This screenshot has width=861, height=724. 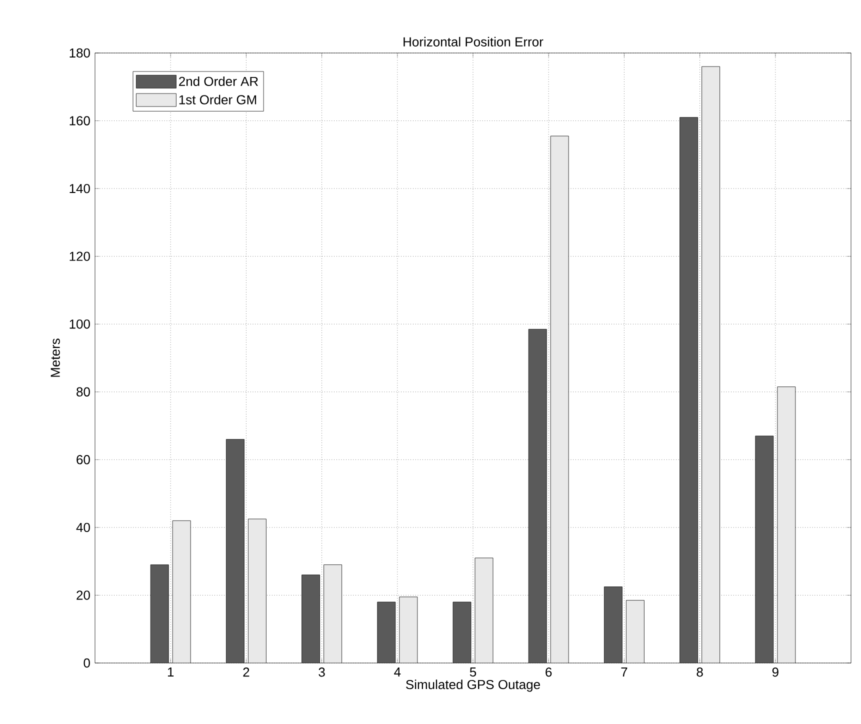 I want to click on chart-title: Horizontal Position Error, so click(x=474, y=41).